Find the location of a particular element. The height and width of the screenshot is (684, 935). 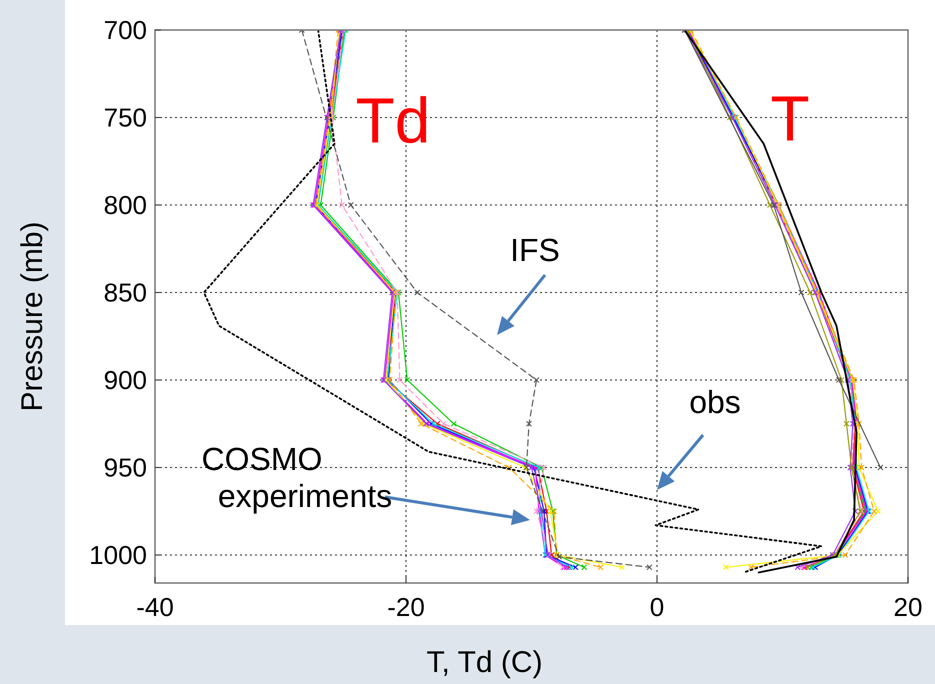

x-tick-label: 0 is located at coordinates (657, 607).